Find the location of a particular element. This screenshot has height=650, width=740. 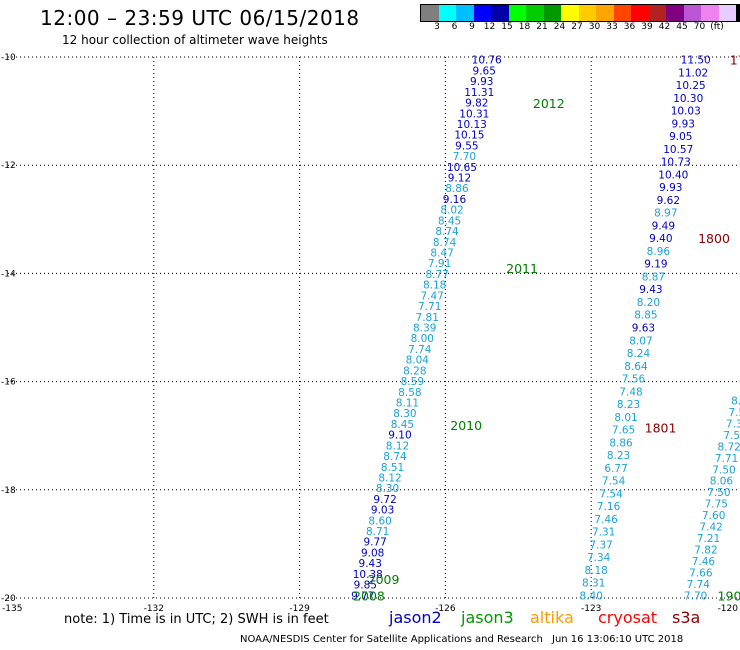

swh-value: 10.65 is located at coordinates (462, 168).